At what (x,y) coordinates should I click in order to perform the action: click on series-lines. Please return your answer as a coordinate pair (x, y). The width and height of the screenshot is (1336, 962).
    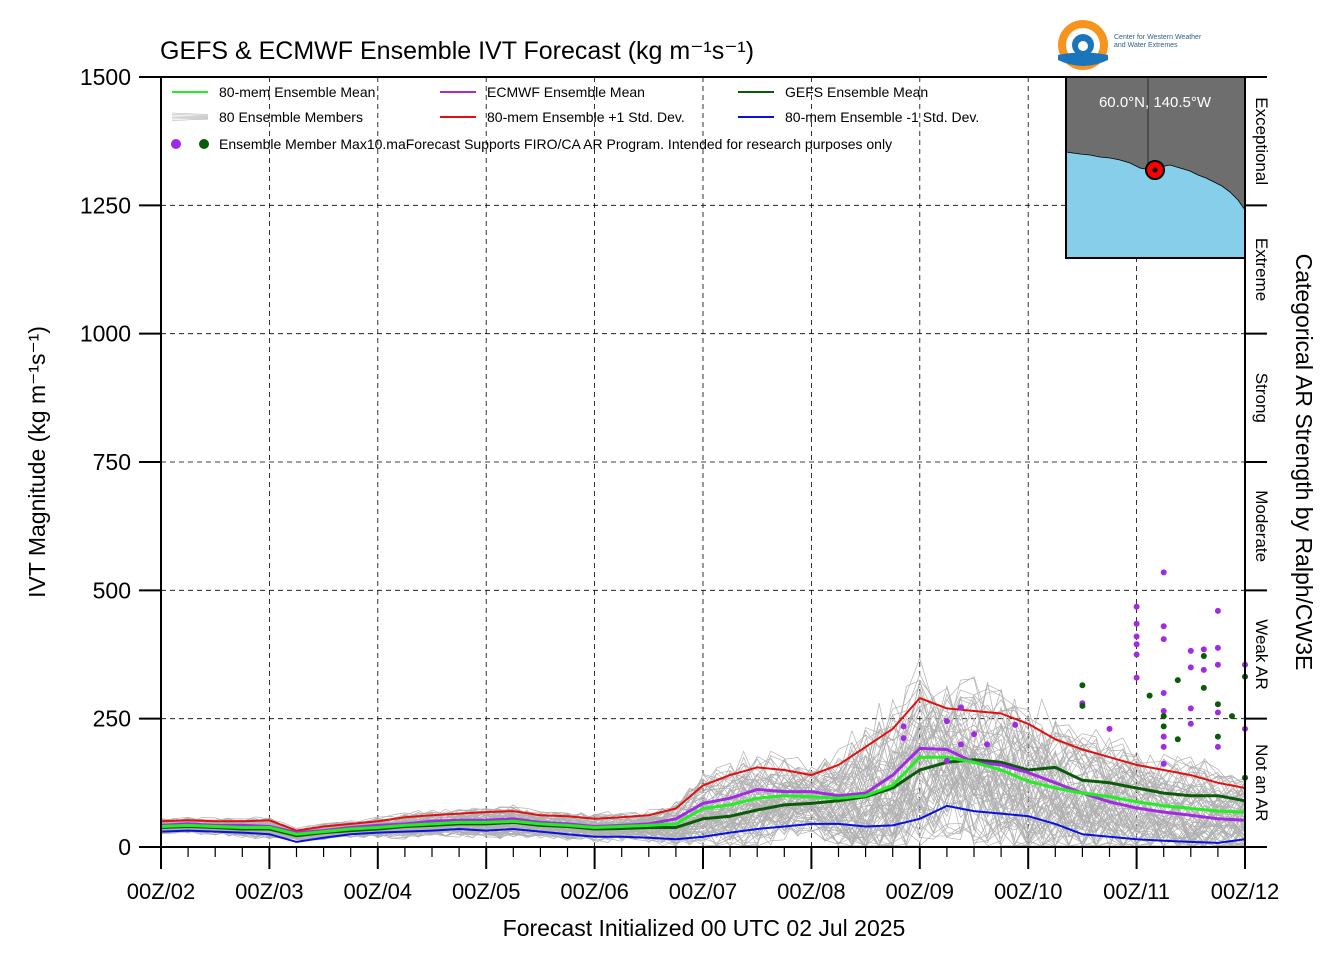
    Looking at the image, I should click on (703, 770).